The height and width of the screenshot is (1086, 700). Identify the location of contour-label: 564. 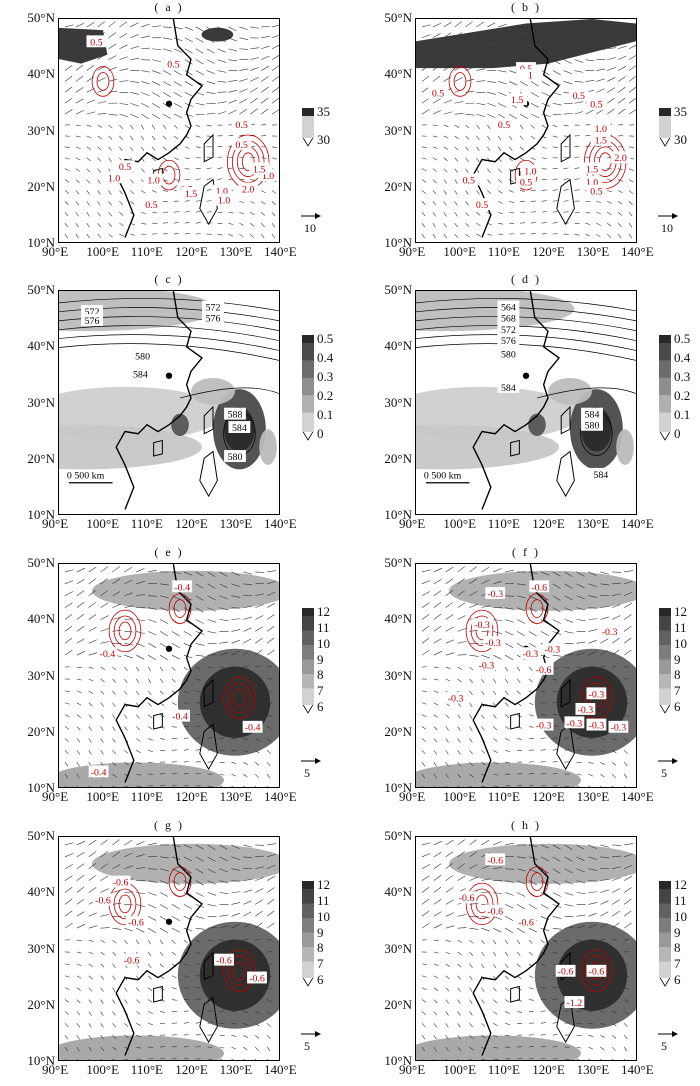
(508, 307).